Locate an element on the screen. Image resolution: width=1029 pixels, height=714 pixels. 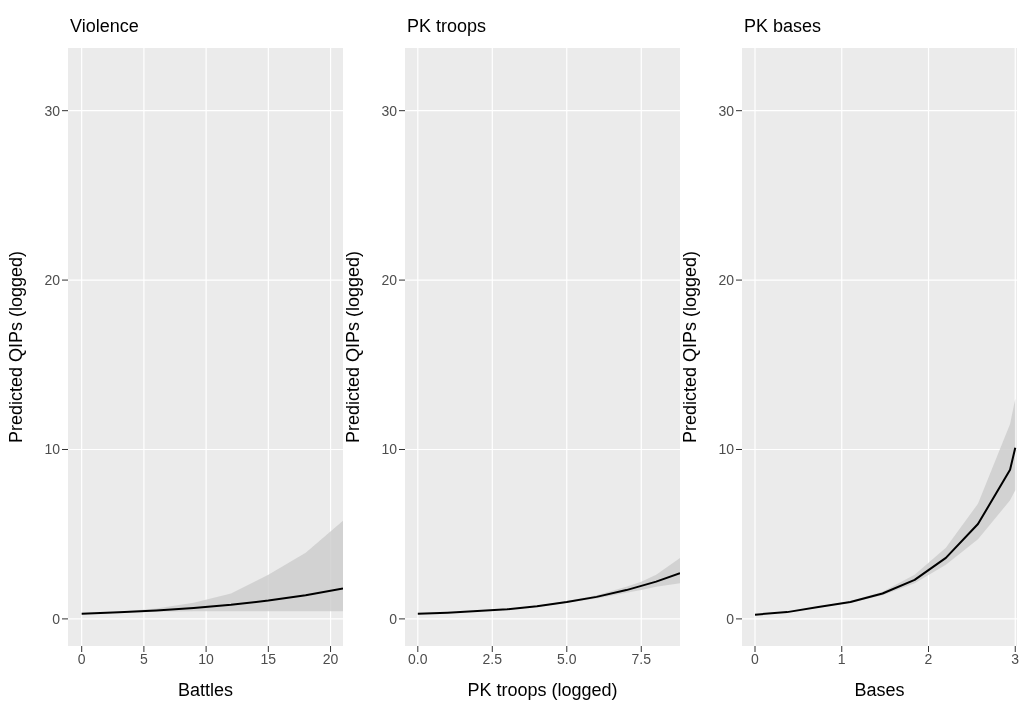
x-tick-label: 7.5 is located at coordinates (641, 658).